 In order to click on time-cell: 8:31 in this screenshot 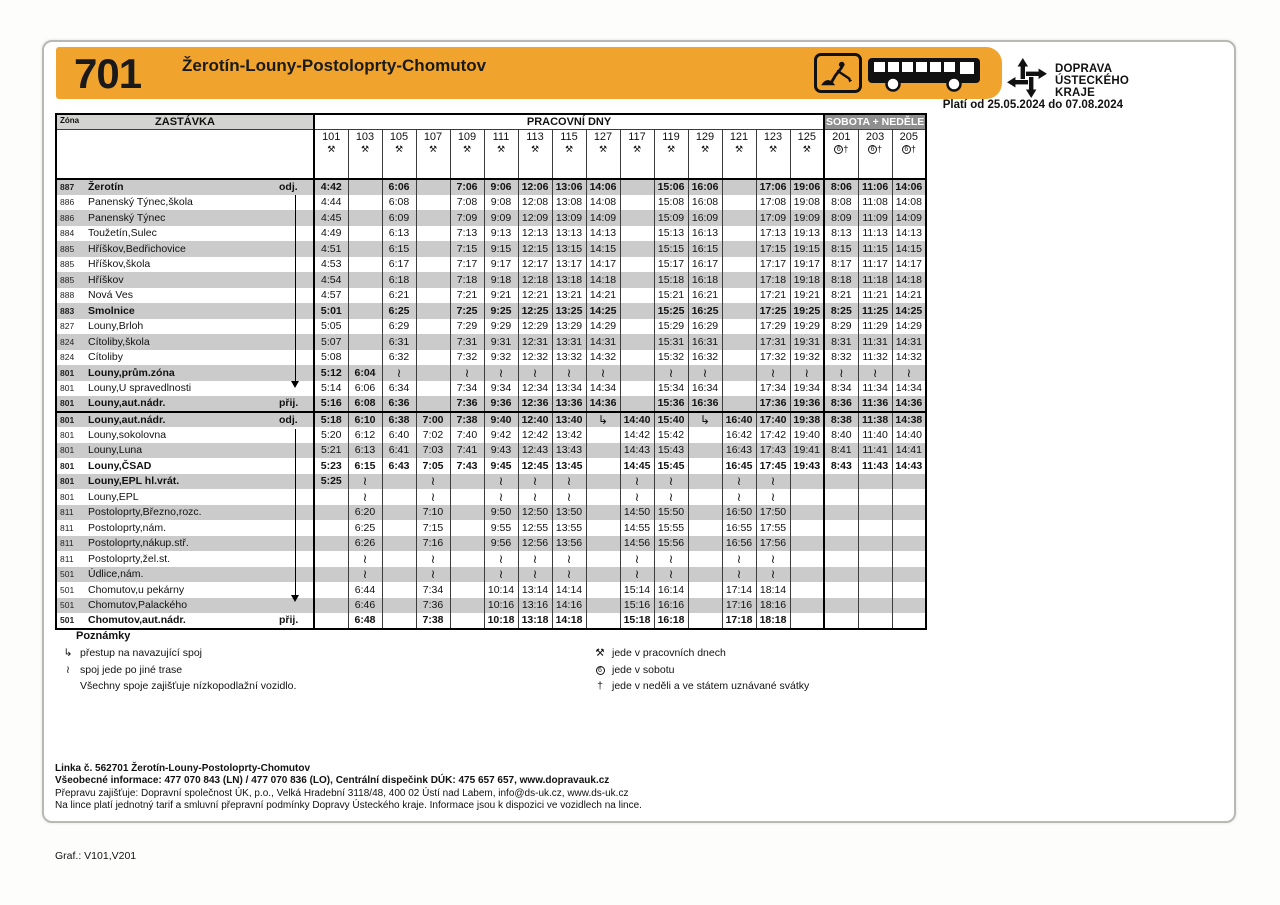, I will do `click(841, 342)`.